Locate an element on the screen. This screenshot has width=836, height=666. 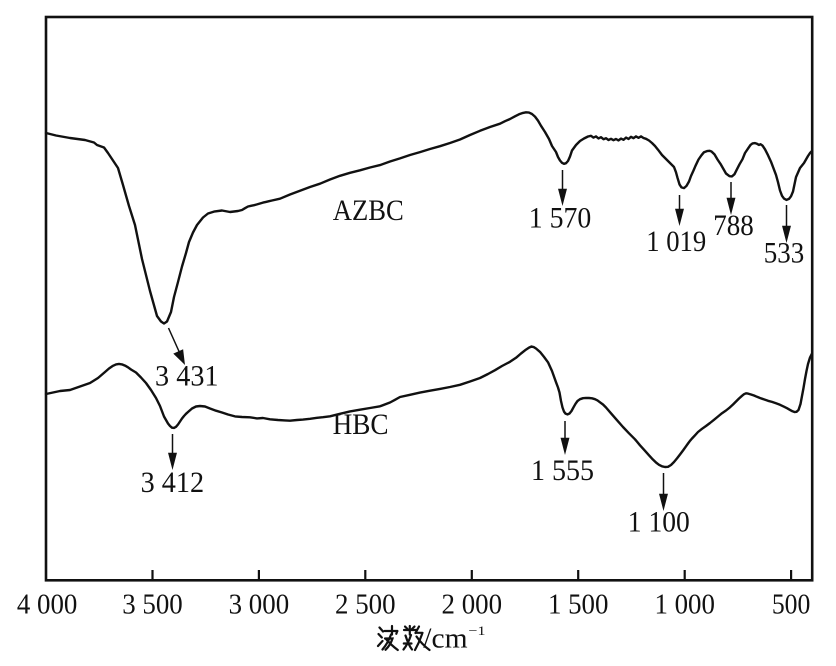
svg-text: 1 019 is located at coordinates (676, 241).